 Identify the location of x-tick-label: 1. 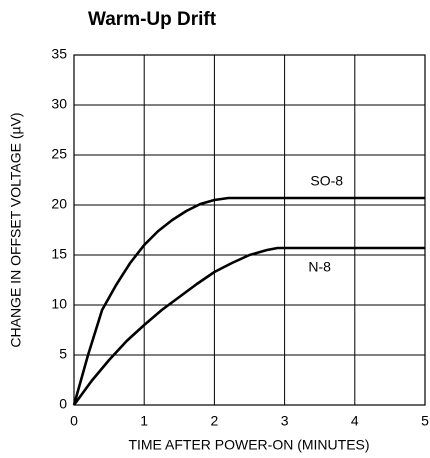
(144, 421).